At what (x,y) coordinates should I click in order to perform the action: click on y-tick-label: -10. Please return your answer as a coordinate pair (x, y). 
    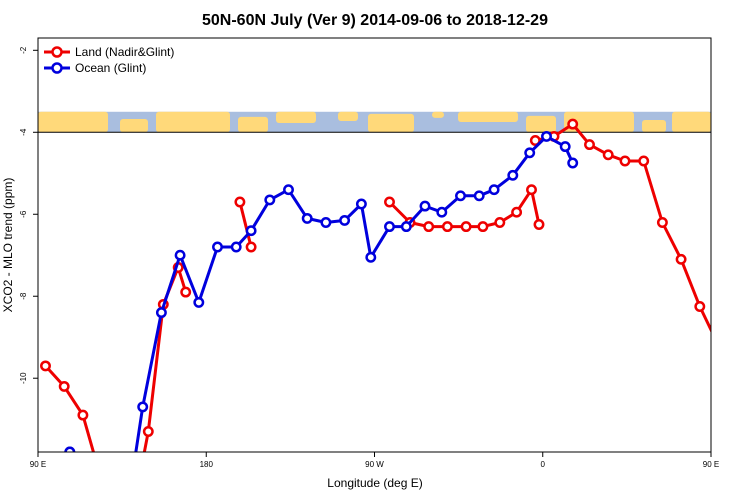
    Looking at the image, I should click on (23, 378).